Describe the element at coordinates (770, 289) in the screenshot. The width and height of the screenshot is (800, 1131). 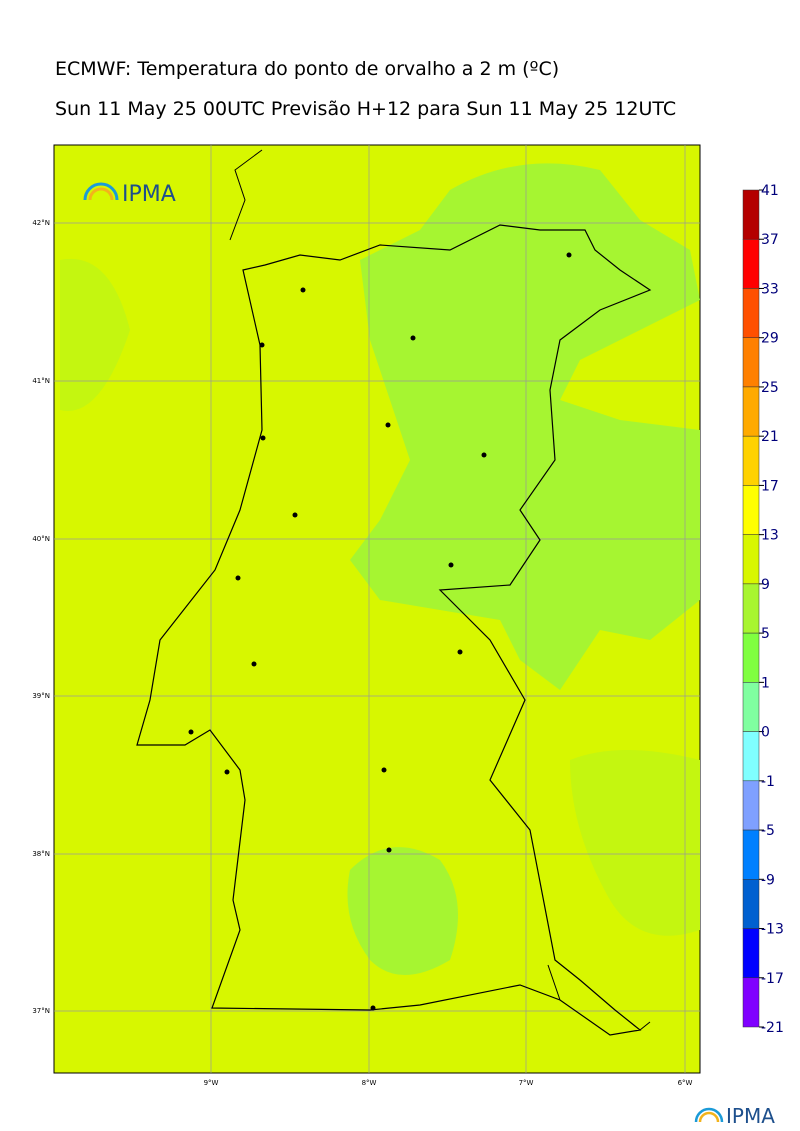
I see `colorbar-label: 33` at that location.